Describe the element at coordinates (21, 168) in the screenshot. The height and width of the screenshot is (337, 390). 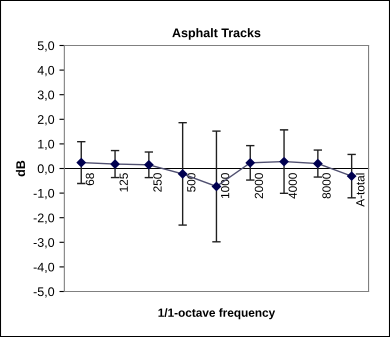
I see `y-axis-title: dB` at that location.